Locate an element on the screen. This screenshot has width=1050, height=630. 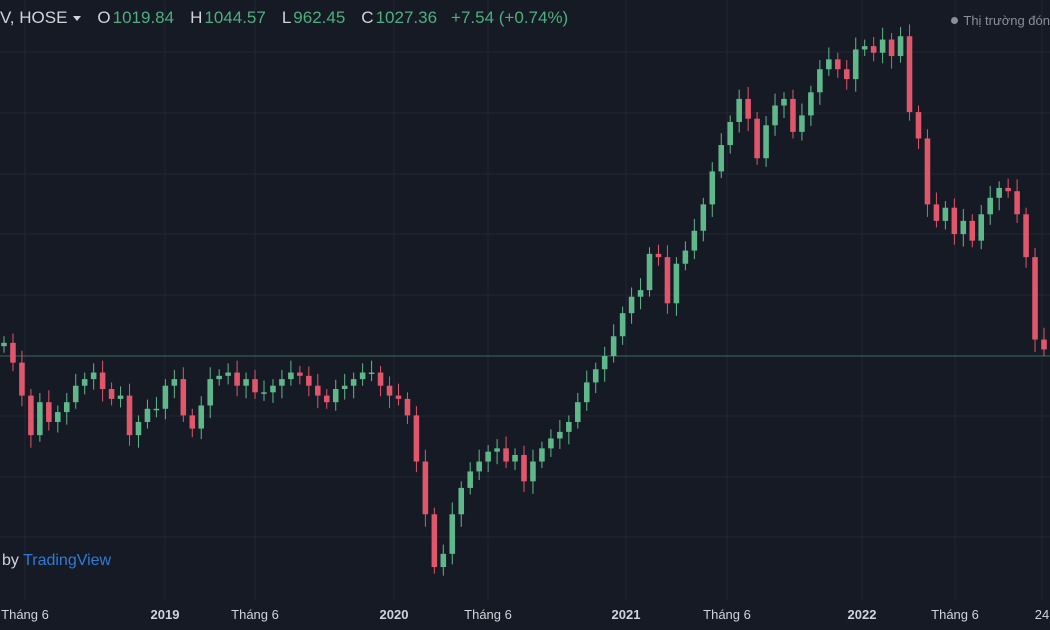
tradingview-link: TradingView is located at coordinates (67, 560).